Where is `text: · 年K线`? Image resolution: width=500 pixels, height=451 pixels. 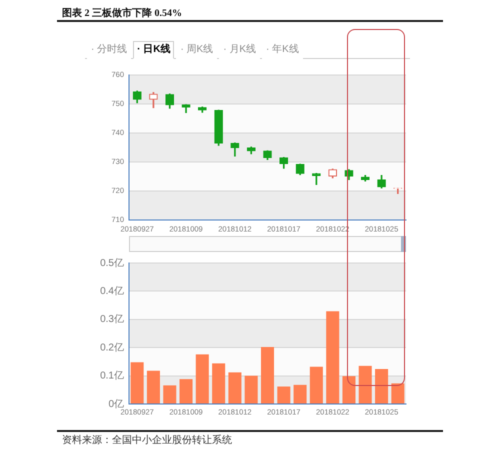 text: · 年K线 is located at coordinates (282, 50).